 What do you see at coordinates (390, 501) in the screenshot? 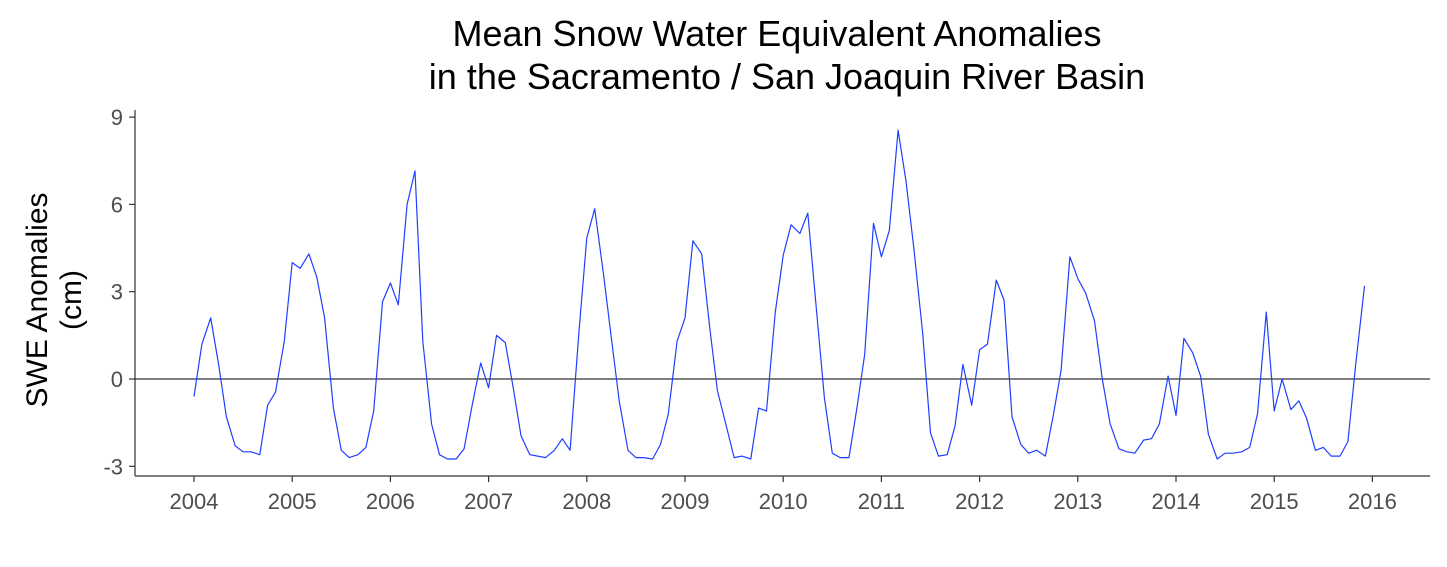
I see `x-tick-label: 2006` at bounding box center [390, 501].